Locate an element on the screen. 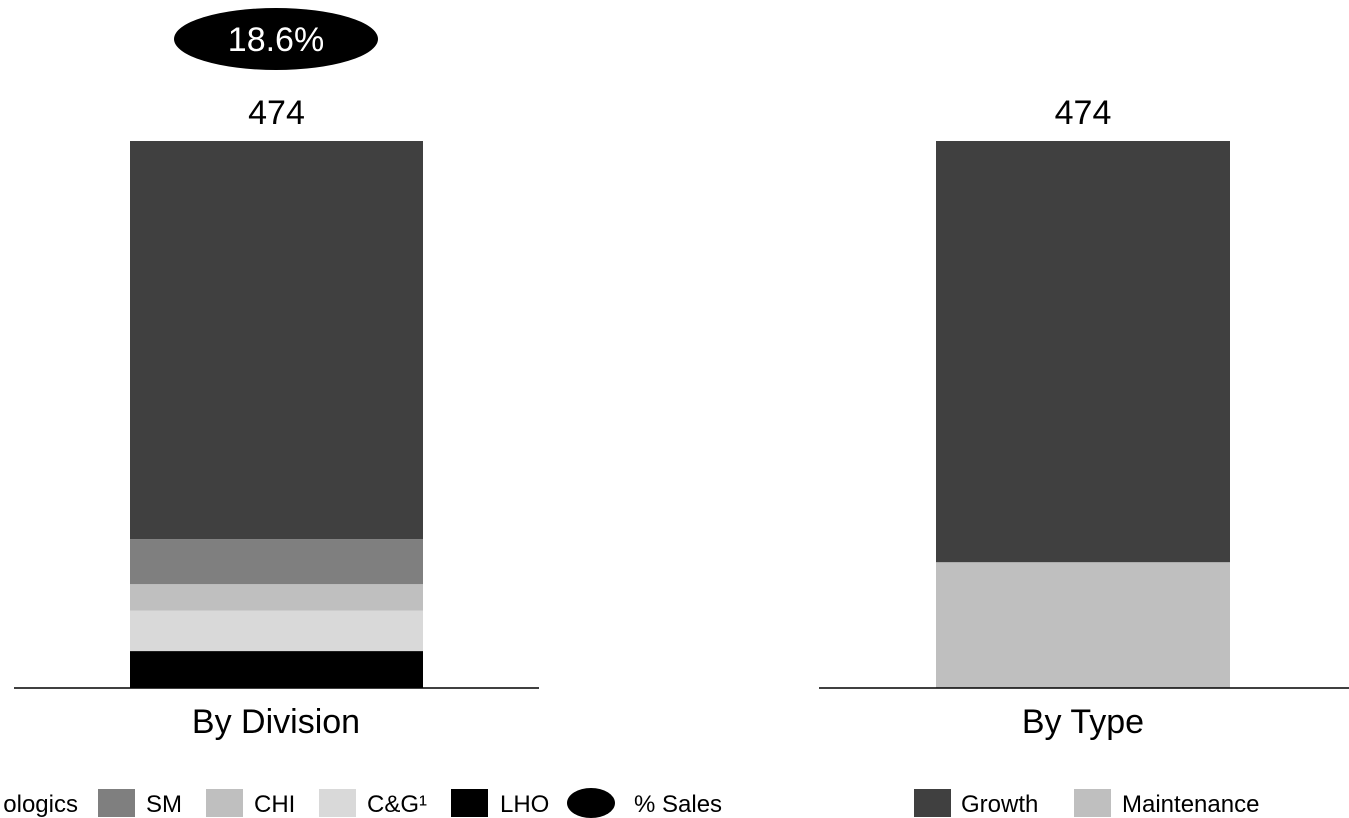  legend-lho-swatch is located at coordinates (469, 803).